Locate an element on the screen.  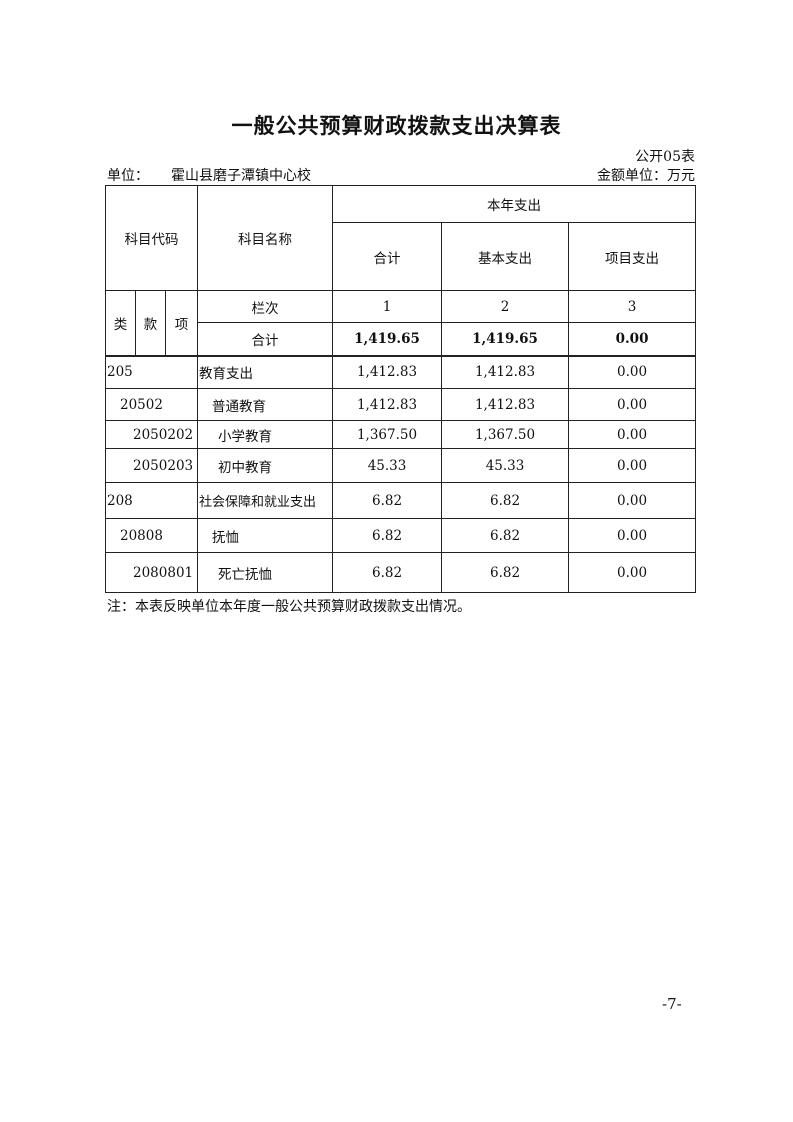
header-section: 款 is located at coordinates (150, 323).